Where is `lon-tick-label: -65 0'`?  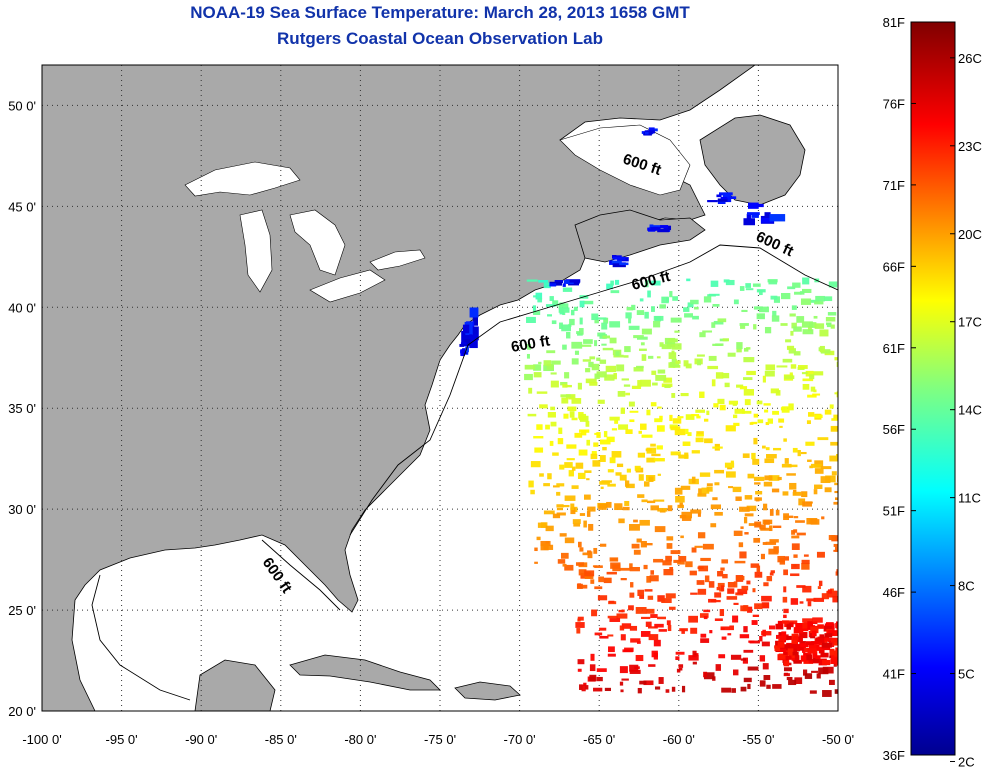 lon-tick-label: -65 0' is located at coordinates (599, 739).